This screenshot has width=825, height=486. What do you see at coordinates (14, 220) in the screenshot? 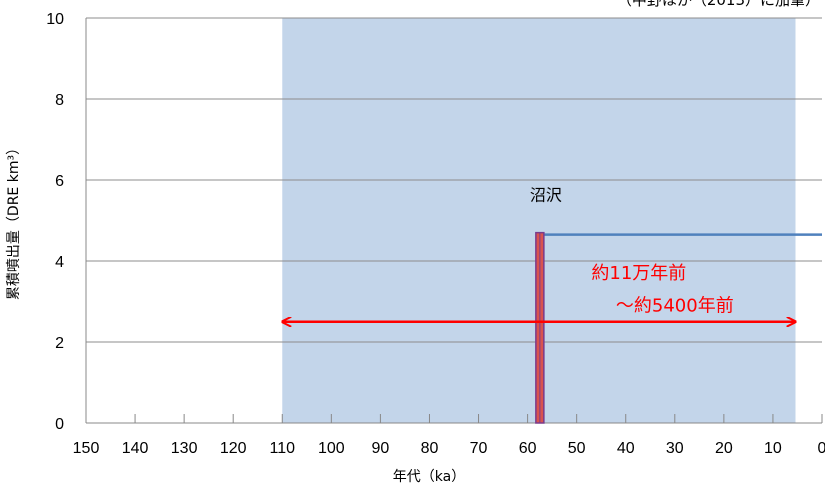
I see `y-axis-title: 累積噴出量（DRE km³）` at bounding box center [14, 220].